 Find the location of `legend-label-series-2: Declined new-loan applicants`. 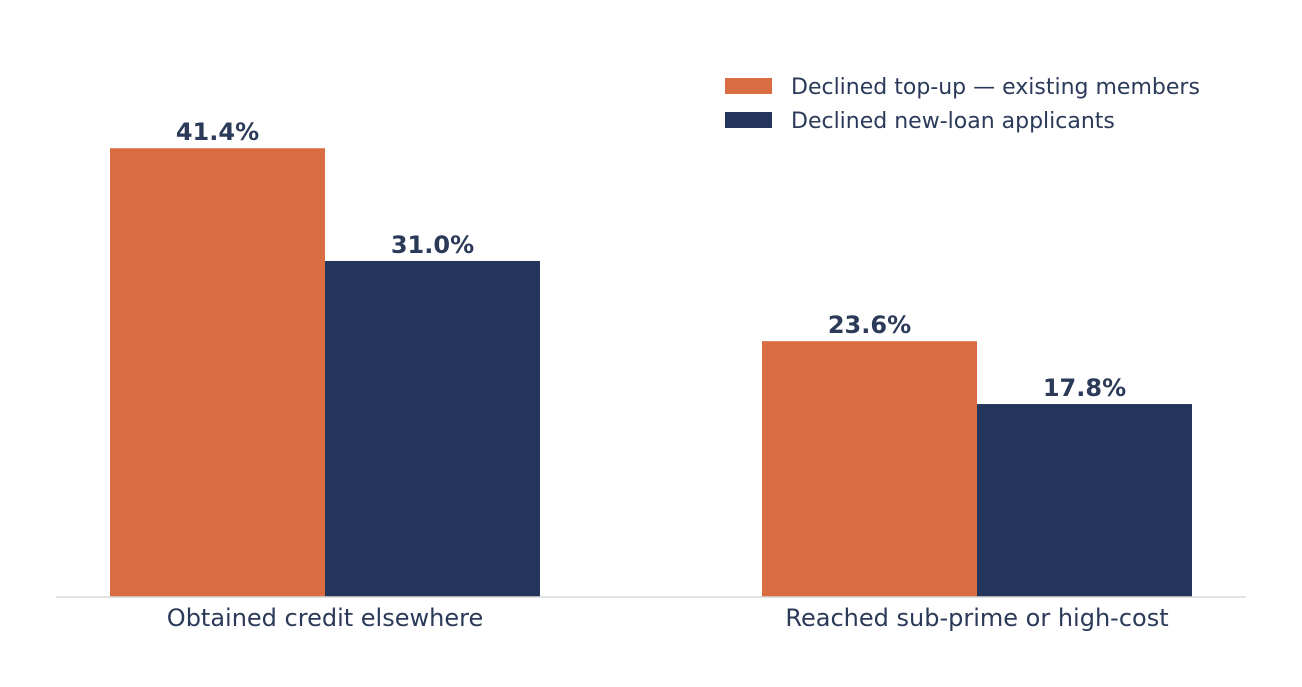

legend-label-series-2: Declined new-loan applicants is located at coordinates (953, 121).